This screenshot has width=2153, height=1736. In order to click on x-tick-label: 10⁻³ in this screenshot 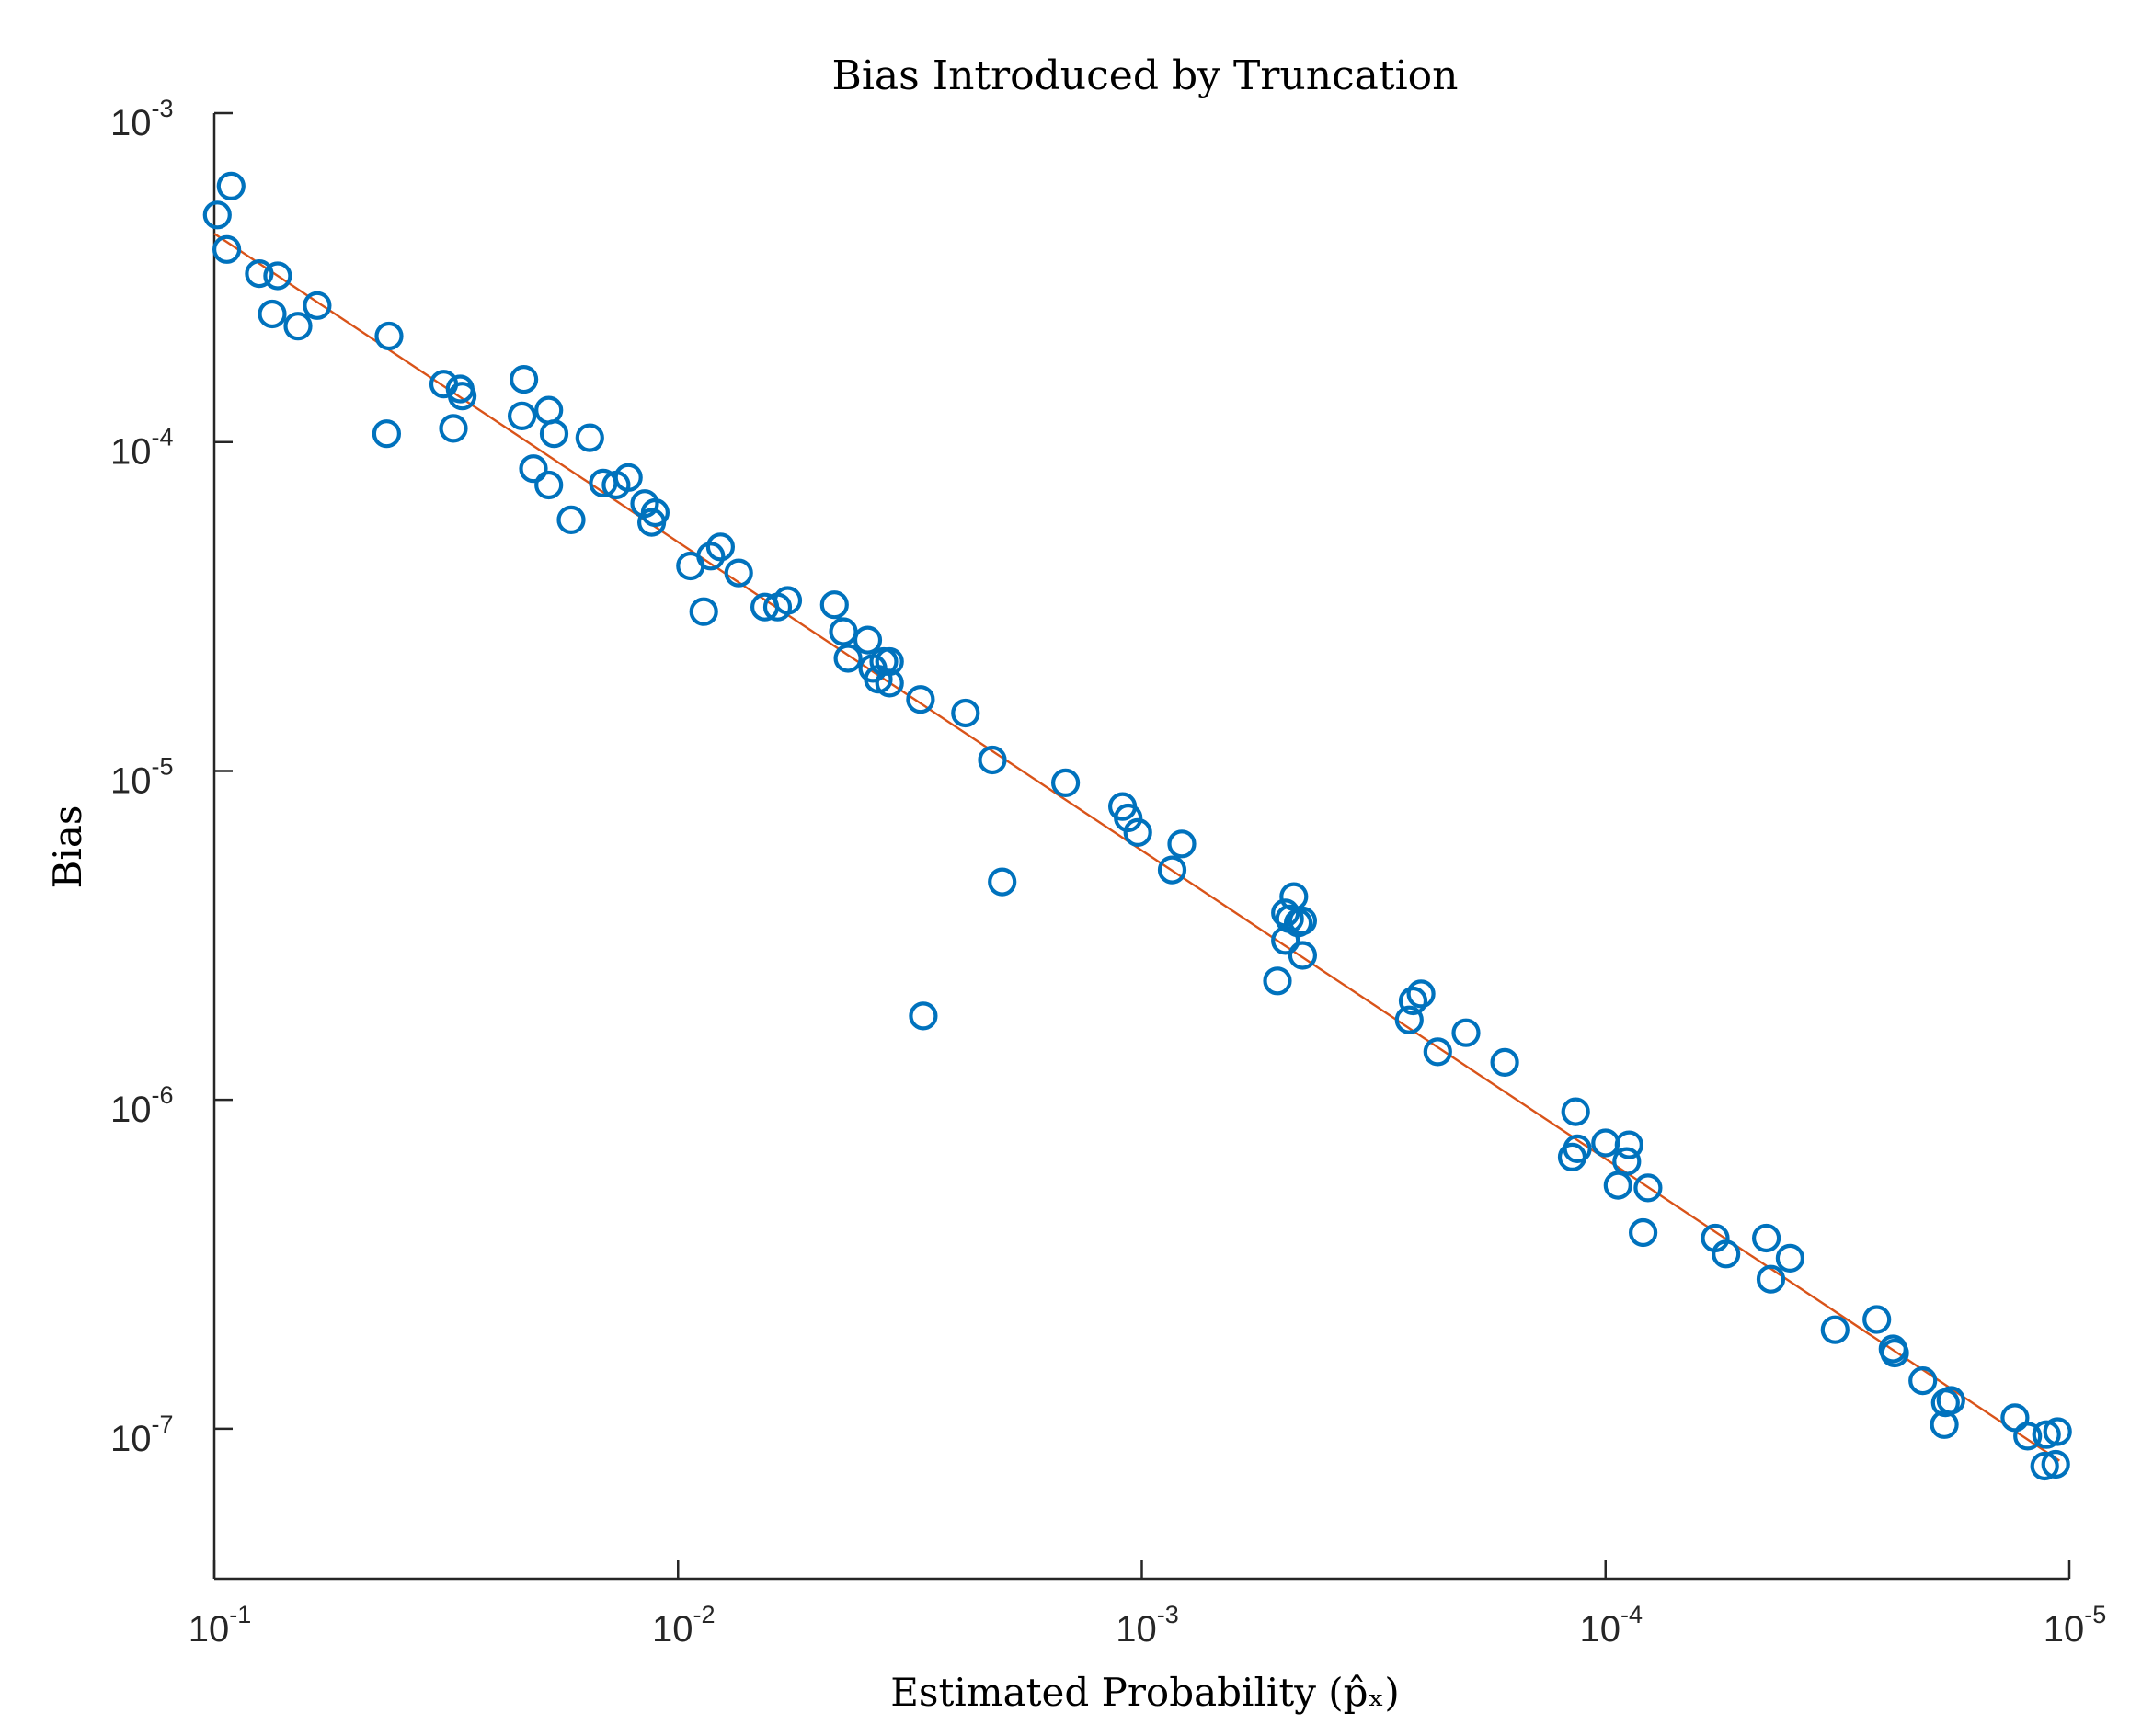, I will do `click(1147, 1625)`.